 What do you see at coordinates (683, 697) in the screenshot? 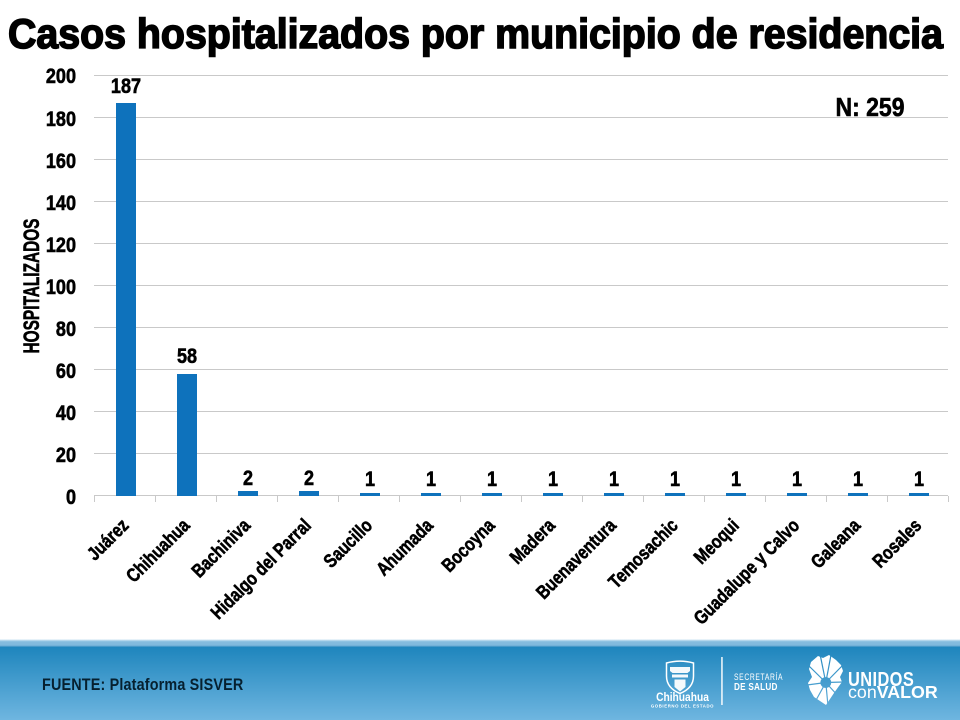
I see `svg-text: Chihuahua` at bounding box center [683, 697].